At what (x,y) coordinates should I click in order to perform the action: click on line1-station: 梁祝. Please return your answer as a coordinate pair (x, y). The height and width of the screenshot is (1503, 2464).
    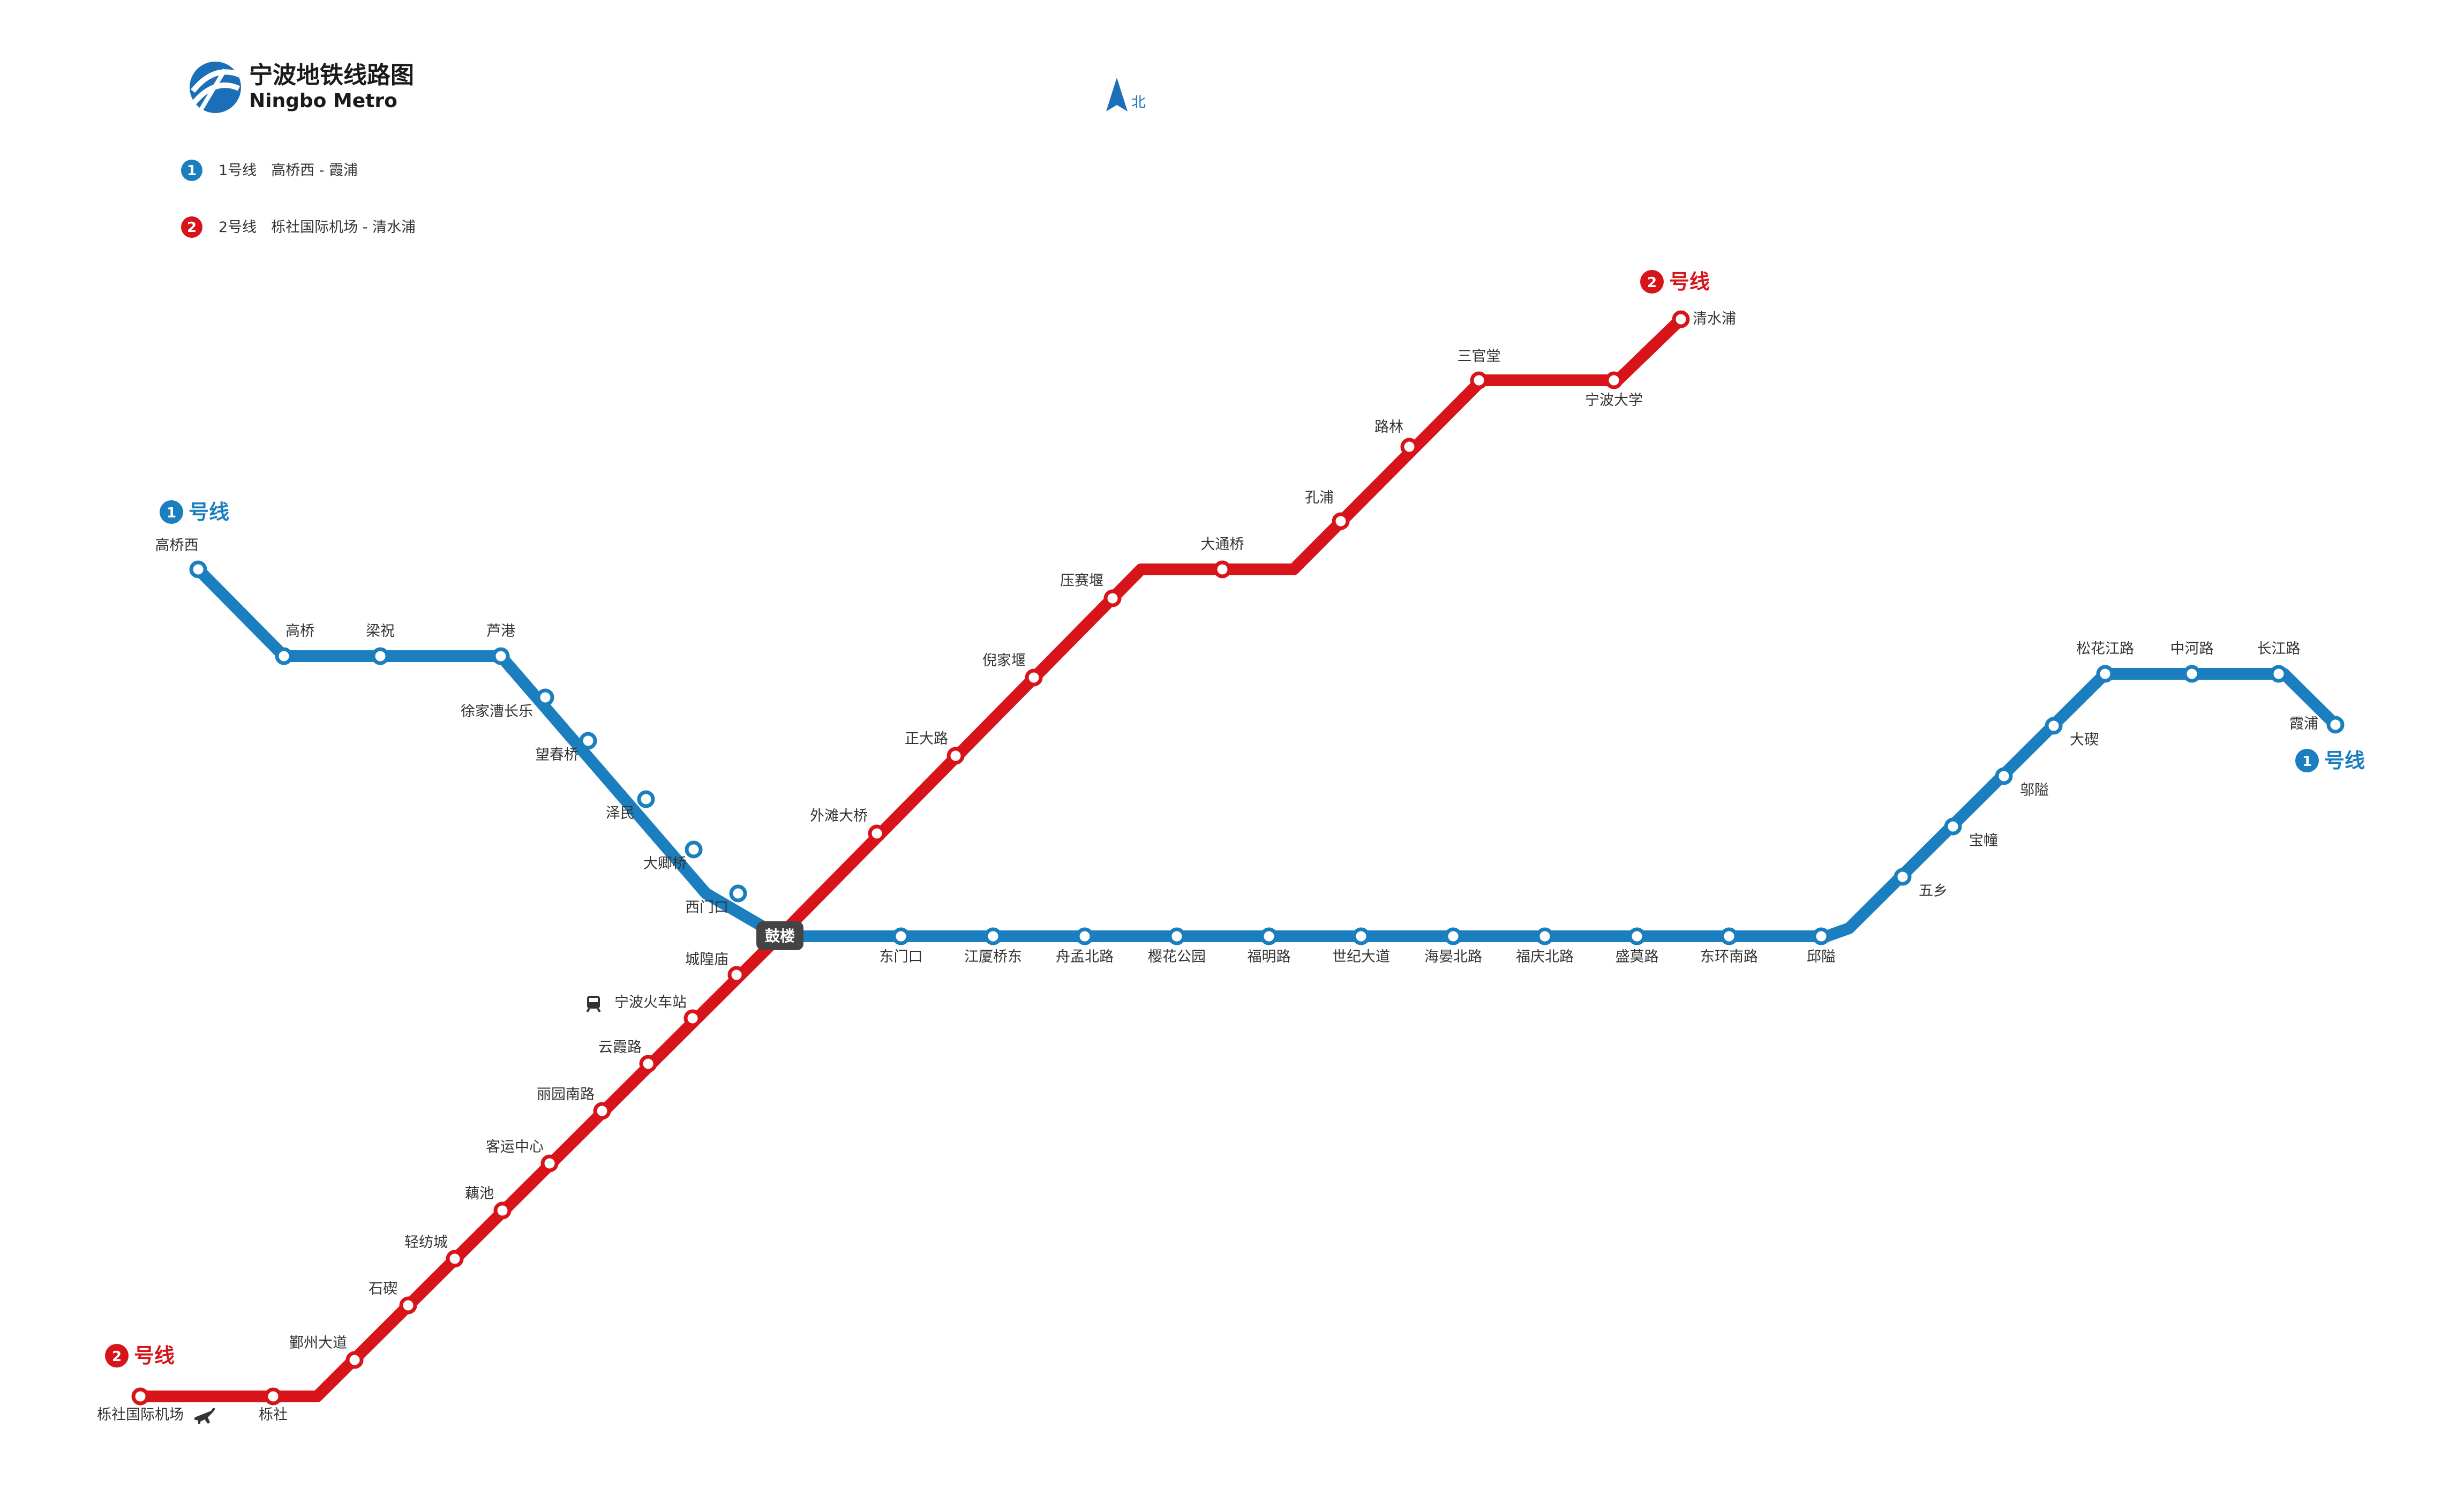
    Looking at the image, I should click on (380, 644).